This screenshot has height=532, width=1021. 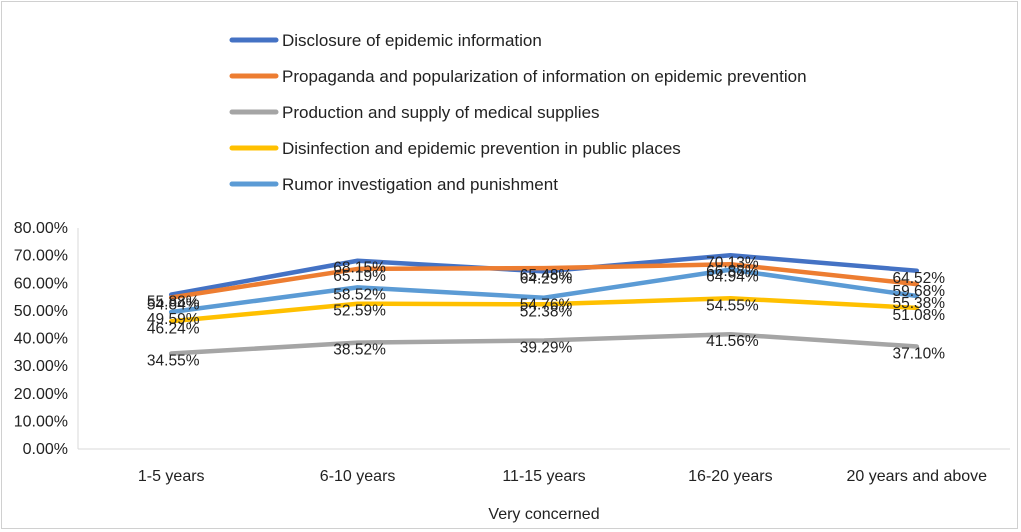 I want to click on data-label: 41.56%, so click(x=732, y=341).